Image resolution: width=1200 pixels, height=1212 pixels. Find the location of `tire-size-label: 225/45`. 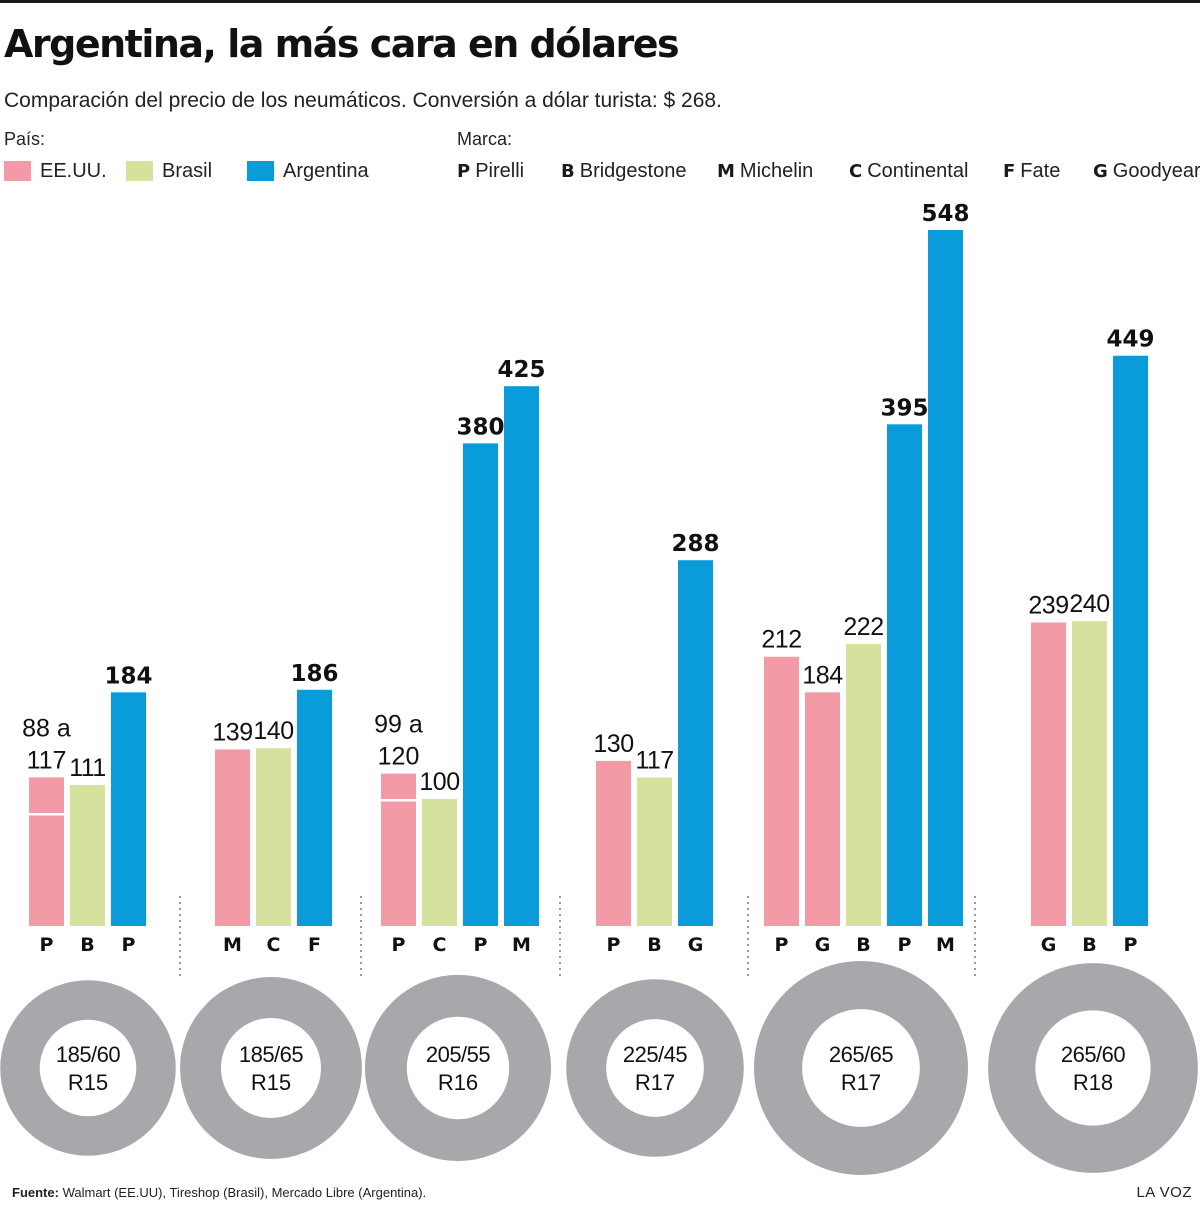

tire-size-label: 225/45 is located at coordinates (655, 1054).